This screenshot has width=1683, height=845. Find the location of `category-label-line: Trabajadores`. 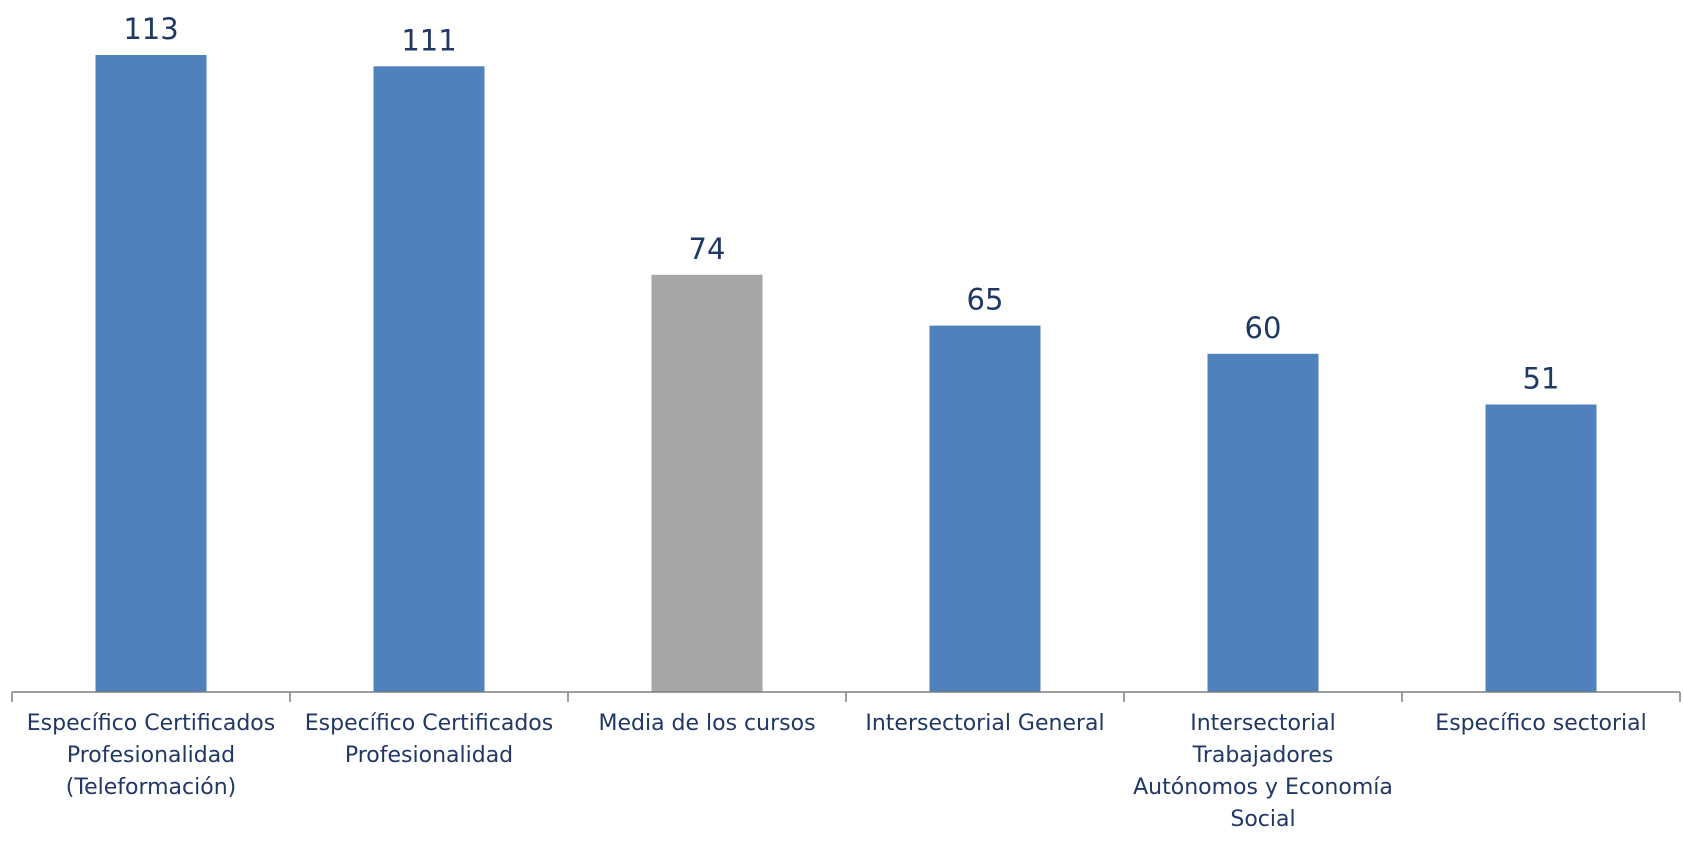

category-label-line: Trabajadores is located at coordinates (1263, 755).